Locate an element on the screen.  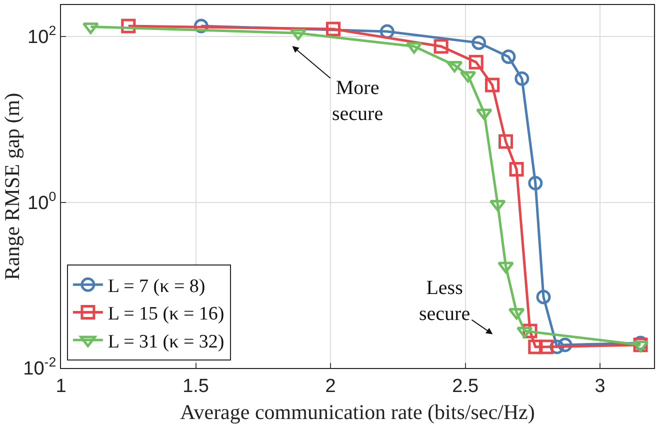
x-tick-label: 3 is located at coordinates (600, 386).